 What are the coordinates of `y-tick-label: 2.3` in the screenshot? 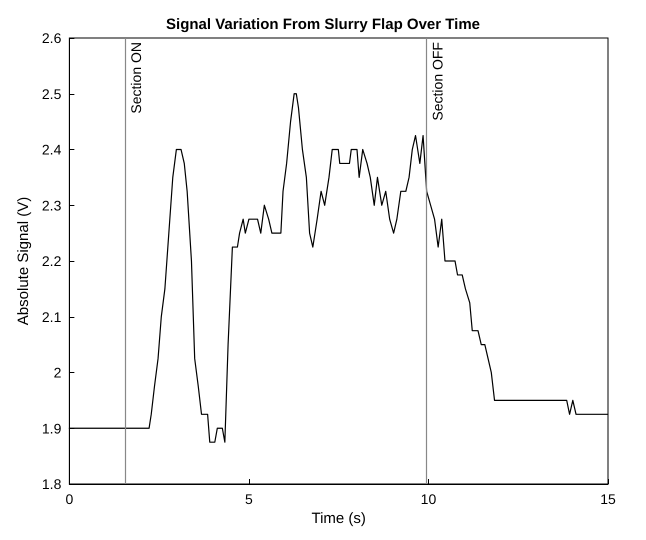 It's located at (52, 205).